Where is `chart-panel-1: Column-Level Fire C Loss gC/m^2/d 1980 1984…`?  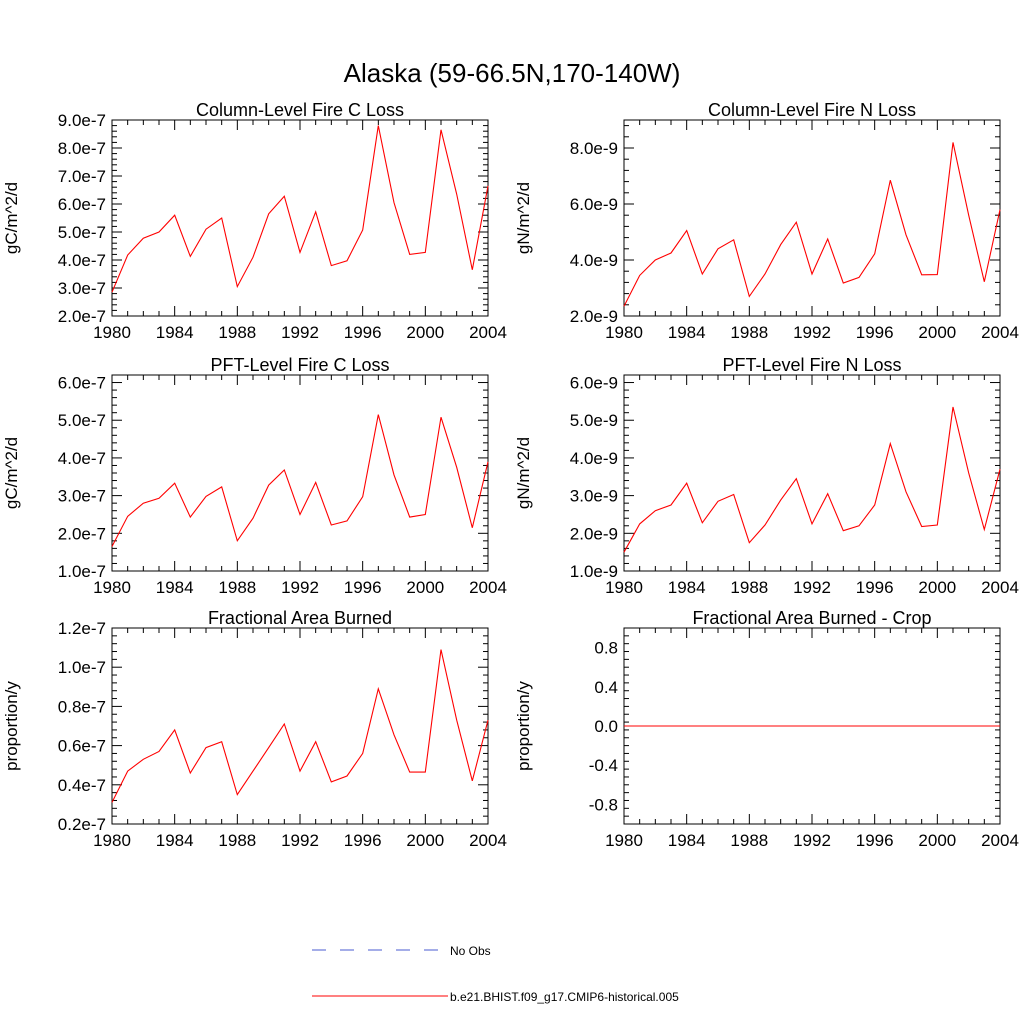
chart-panel-1: Column-Level Fire C Loss gC/m^2/d 1980 1984… is located at coordinates (254, 221).